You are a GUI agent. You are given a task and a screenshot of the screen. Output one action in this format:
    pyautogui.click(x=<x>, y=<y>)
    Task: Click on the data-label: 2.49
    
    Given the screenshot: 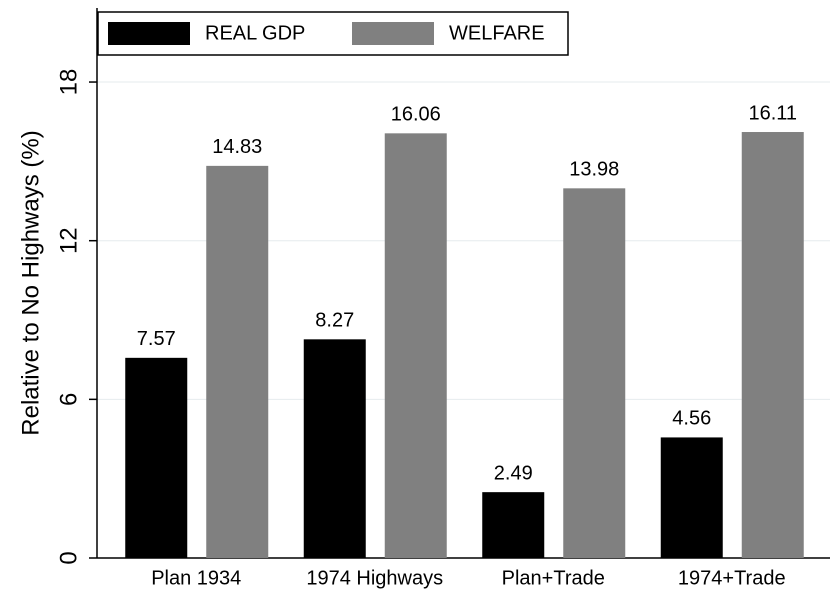 What is the action you would take?
    pyautogui.click(x=513, y=473)
    